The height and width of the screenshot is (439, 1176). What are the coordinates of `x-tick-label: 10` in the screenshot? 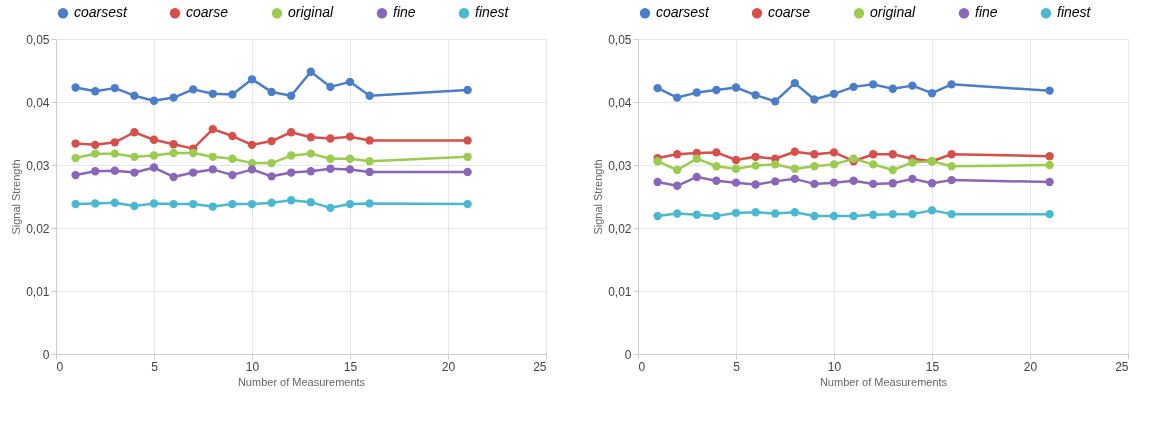 It's located at (252, 366).